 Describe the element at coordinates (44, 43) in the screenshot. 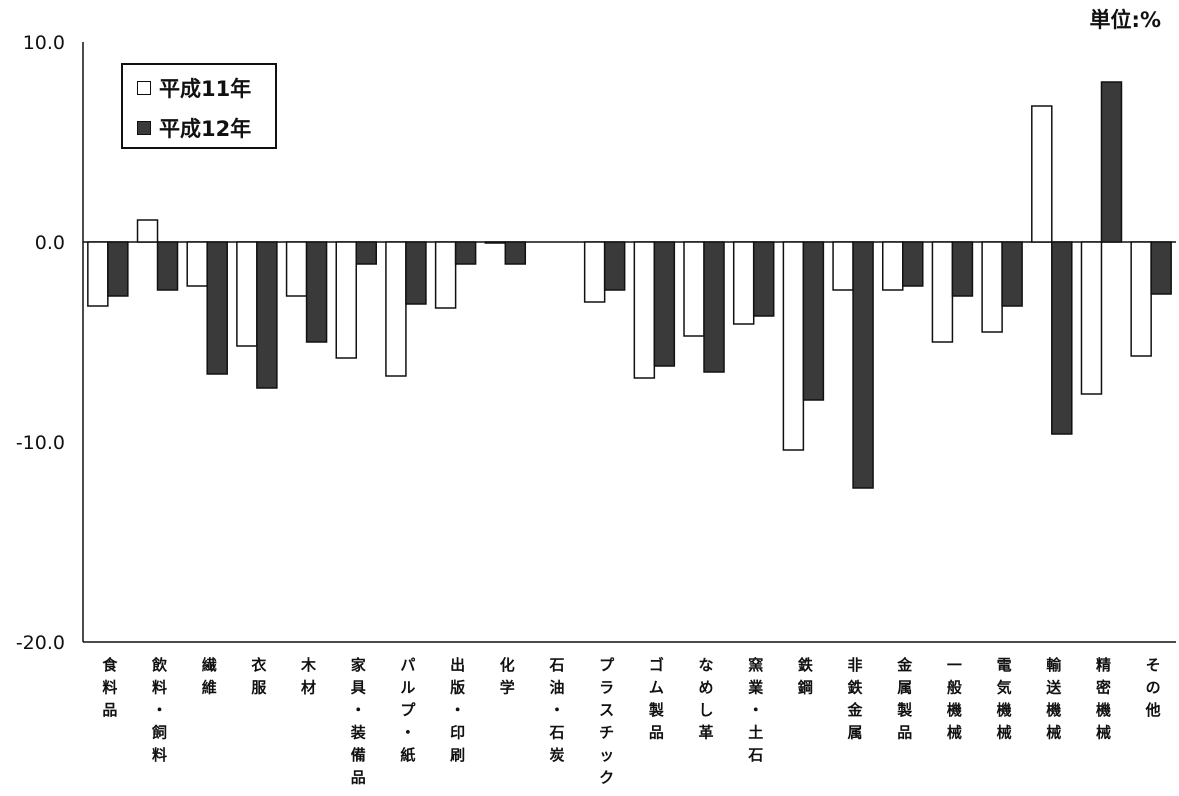

I see `y-tick-label: 10.0` at that location.